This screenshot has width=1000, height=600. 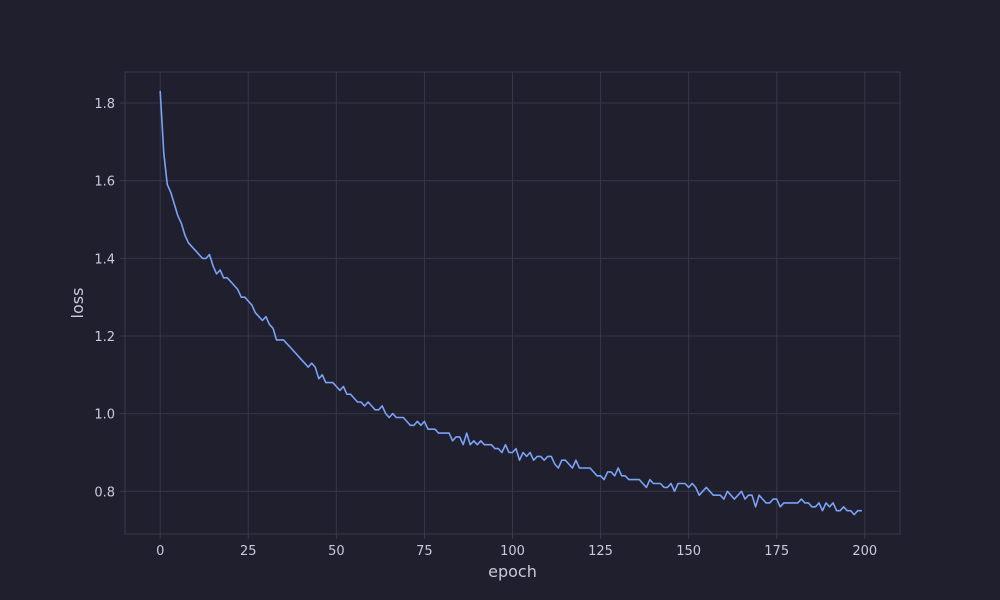 I want to click on y-tick-label: 1.2, so click(x=104, y=337).